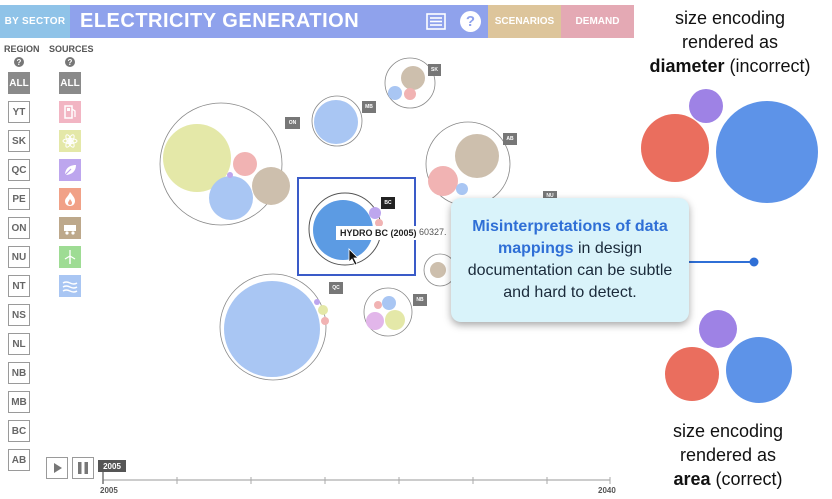 Image resolution: width=832 pixels, height=499 pixels. Describe the element at coordinates (607, 490) in the screenshot. I see `timeline-end-label: 2040` at that location.